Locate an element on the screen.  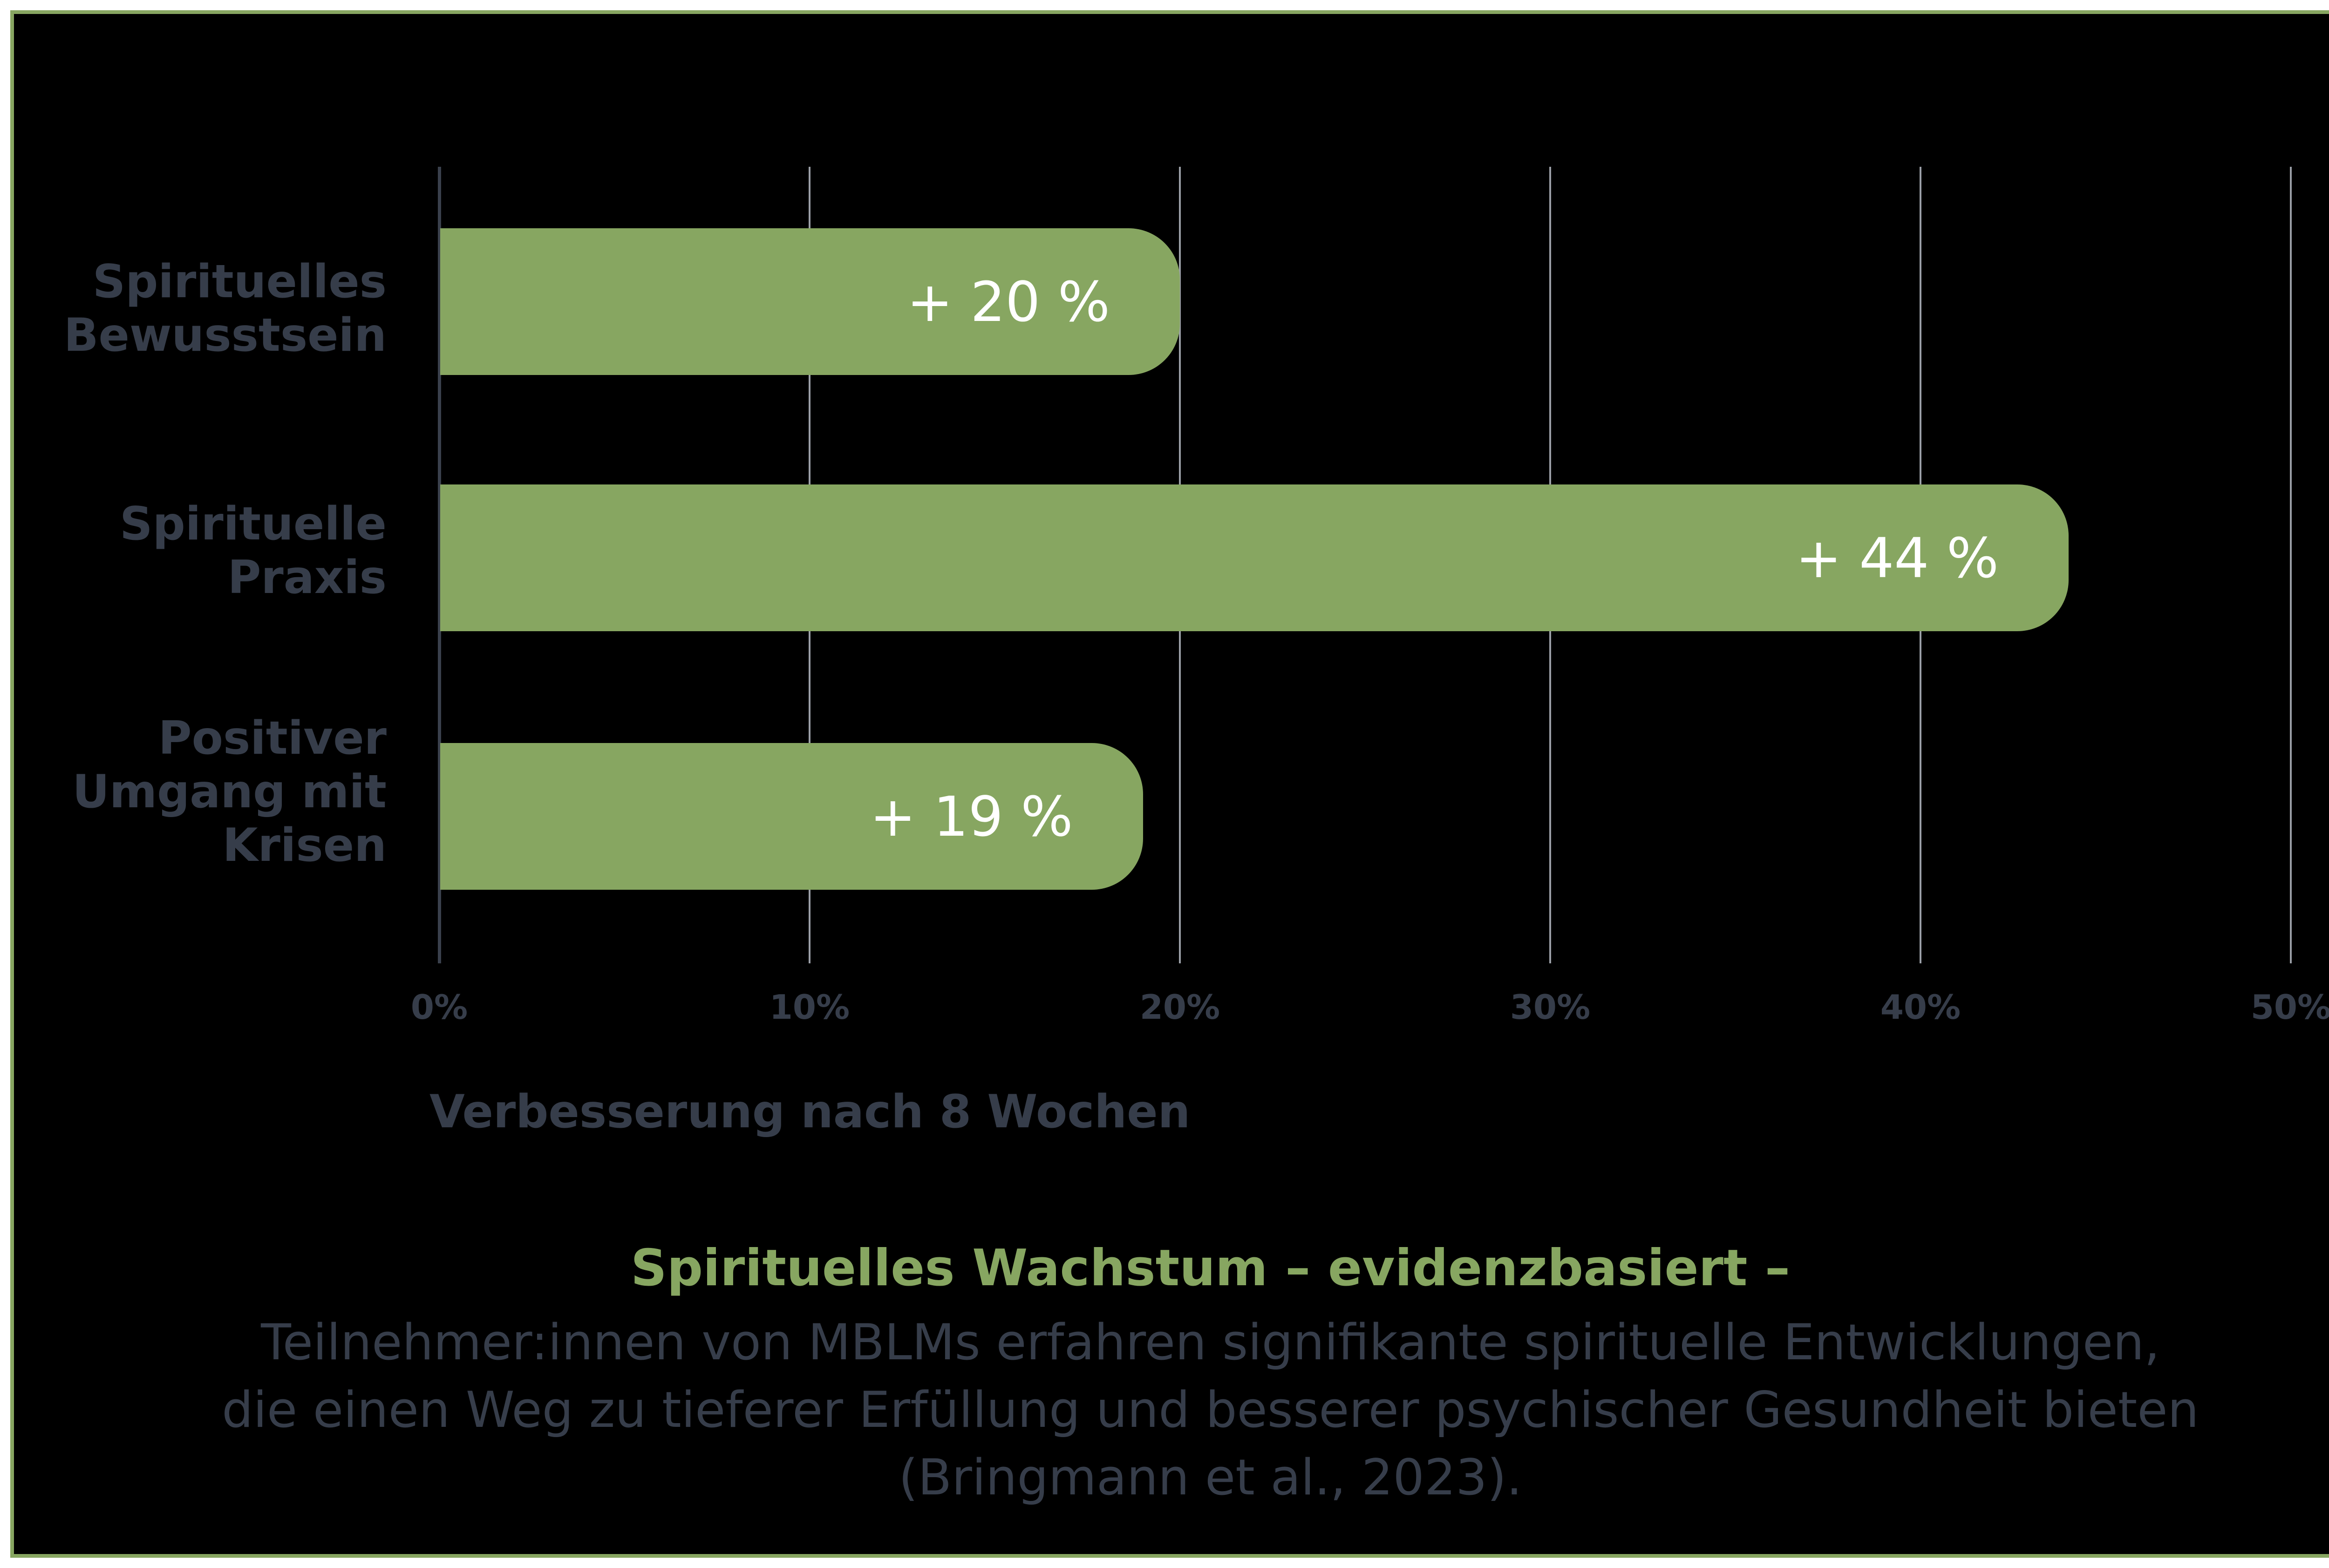
category-label: Positiver is located at coordinates (272, 738).